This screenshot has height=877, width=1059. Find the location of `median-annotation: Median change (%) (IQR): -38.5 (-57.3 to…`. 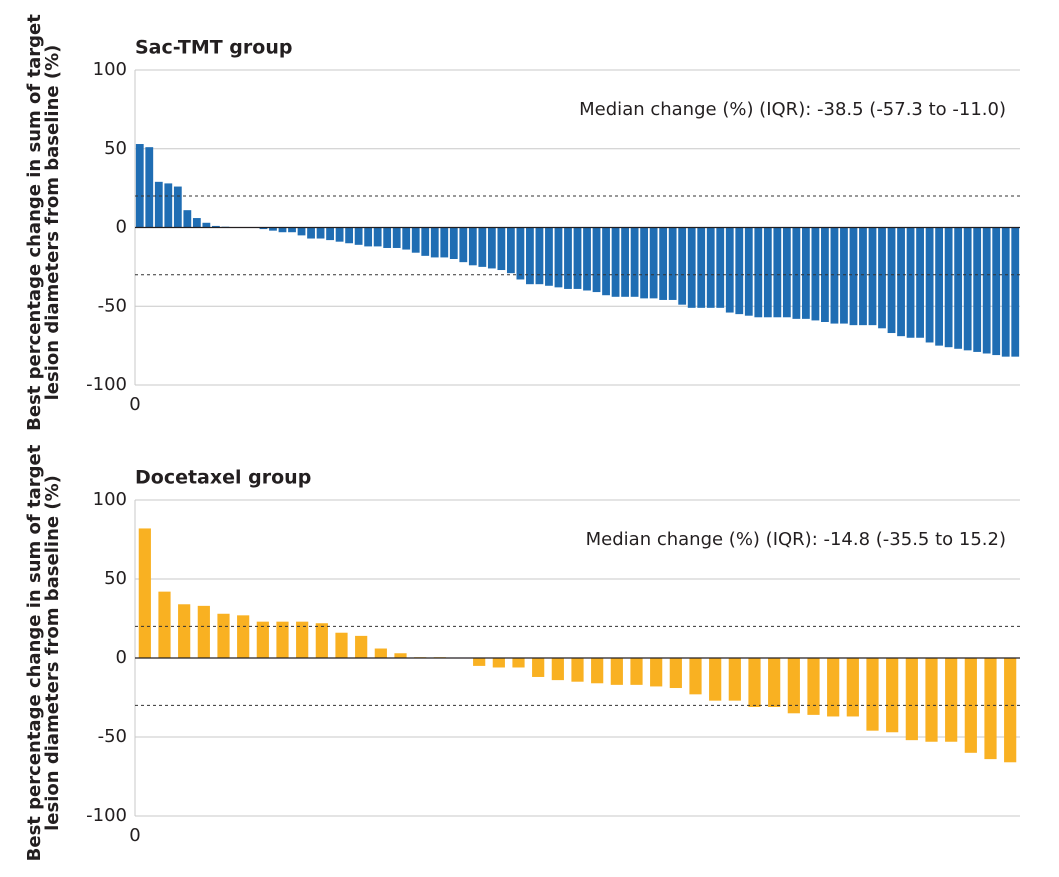

median-annotation: Median change (%) (IQR): -38.5 (-57.3 to… is located at coordinates (792, 109).